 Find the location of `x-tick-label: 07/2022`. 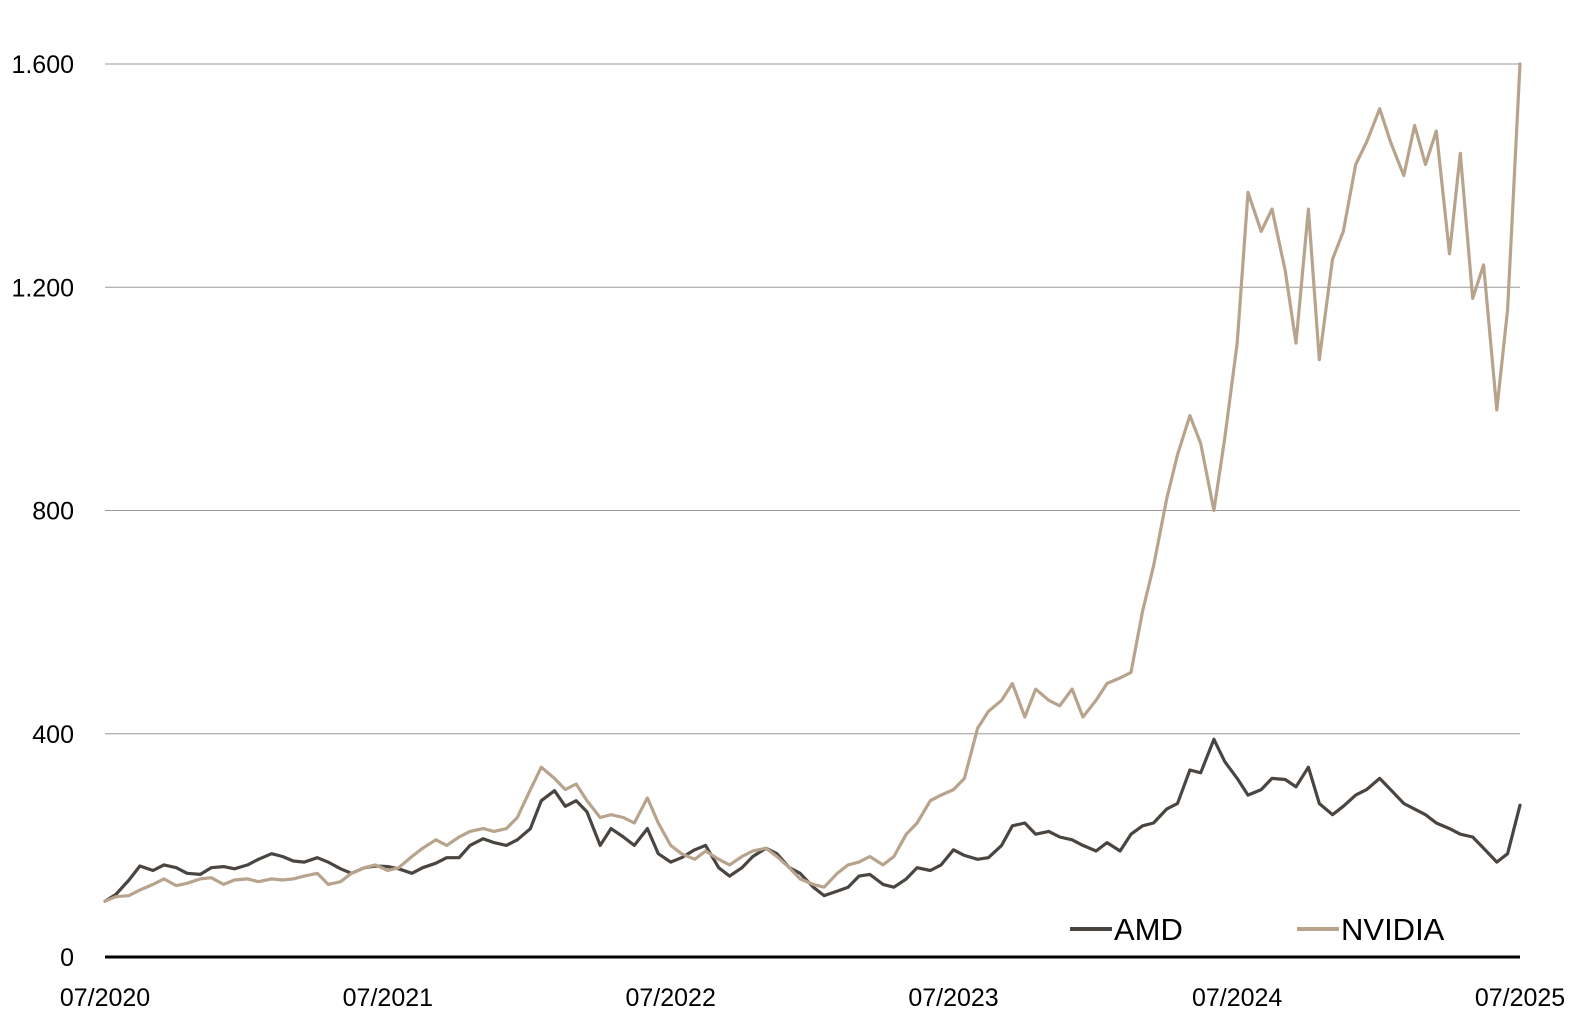

x-tick-label: 07/2022 is located at coordinates (671, 998).